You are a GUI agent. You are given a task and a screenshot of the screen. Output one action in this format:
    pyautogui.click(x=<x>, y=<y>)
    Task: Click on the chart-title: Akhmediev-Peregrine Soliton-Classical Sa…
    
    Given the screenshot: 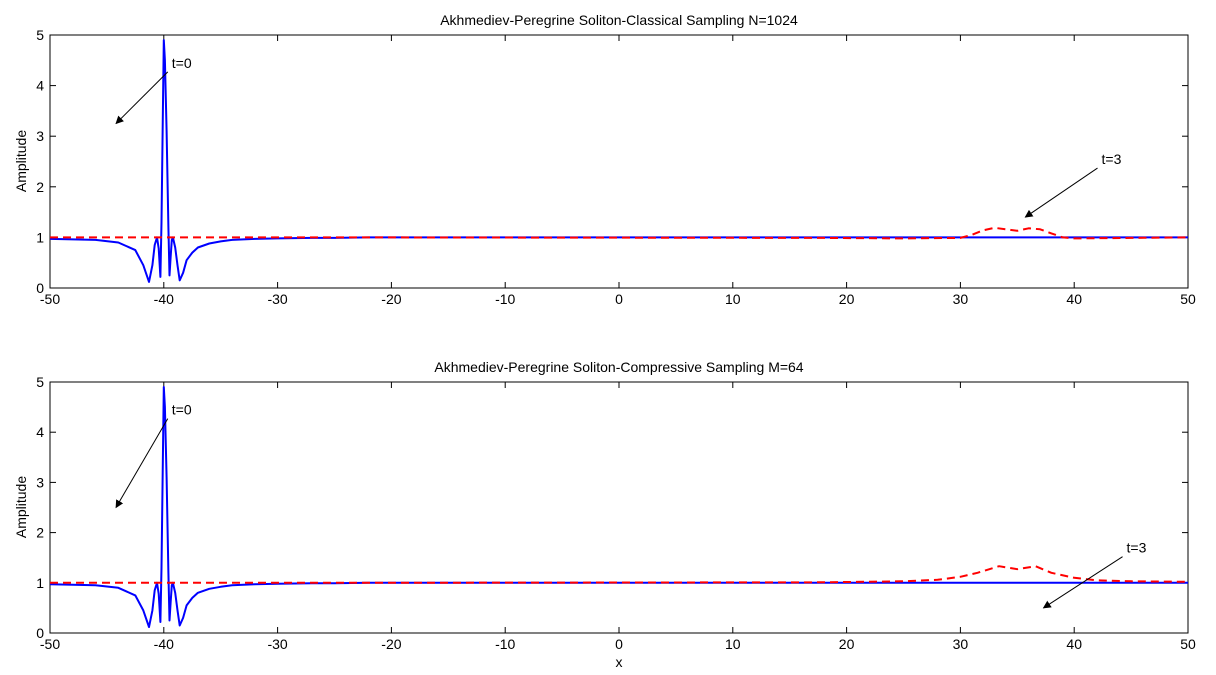 What is the action you would take?
    pyautogui.click(x=619, y=20)
    